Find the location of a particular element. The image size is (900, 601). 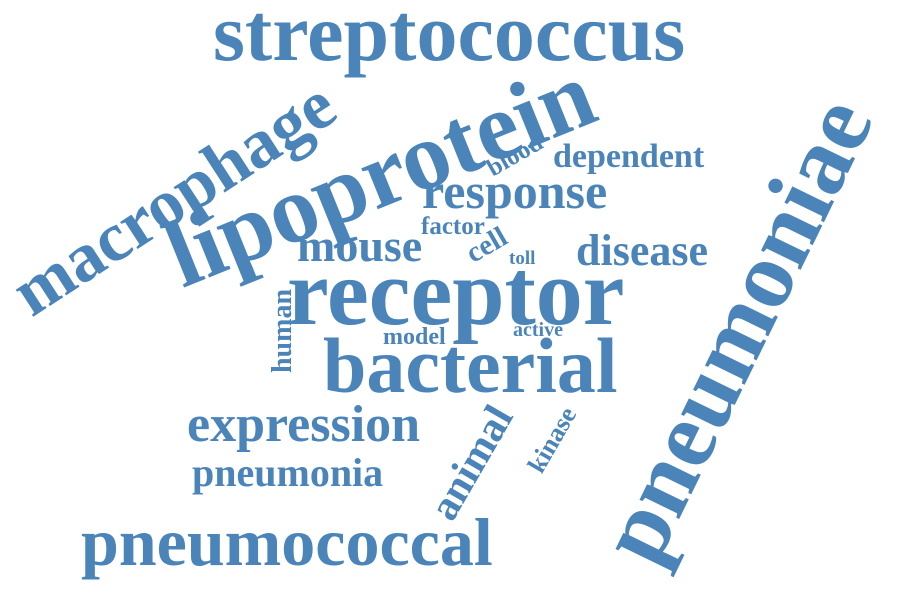

word-factor: factor is located at coordinates (453, 226).